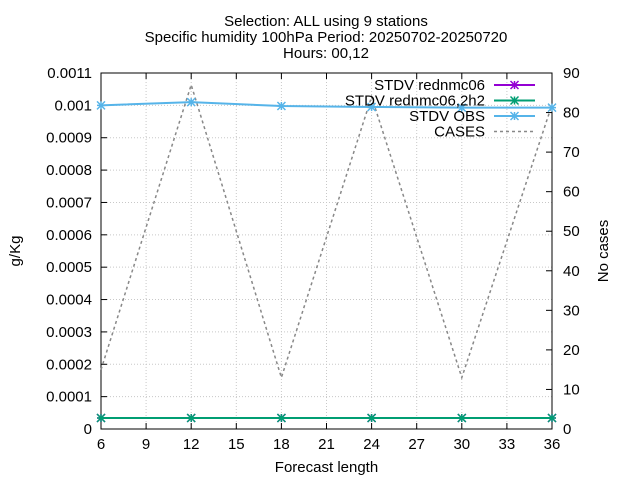 This screenshot has width=640, height=480. Describe the element at coordinates (281, 444) in the screenshot. I see `x-tick-label: 18` at that location.